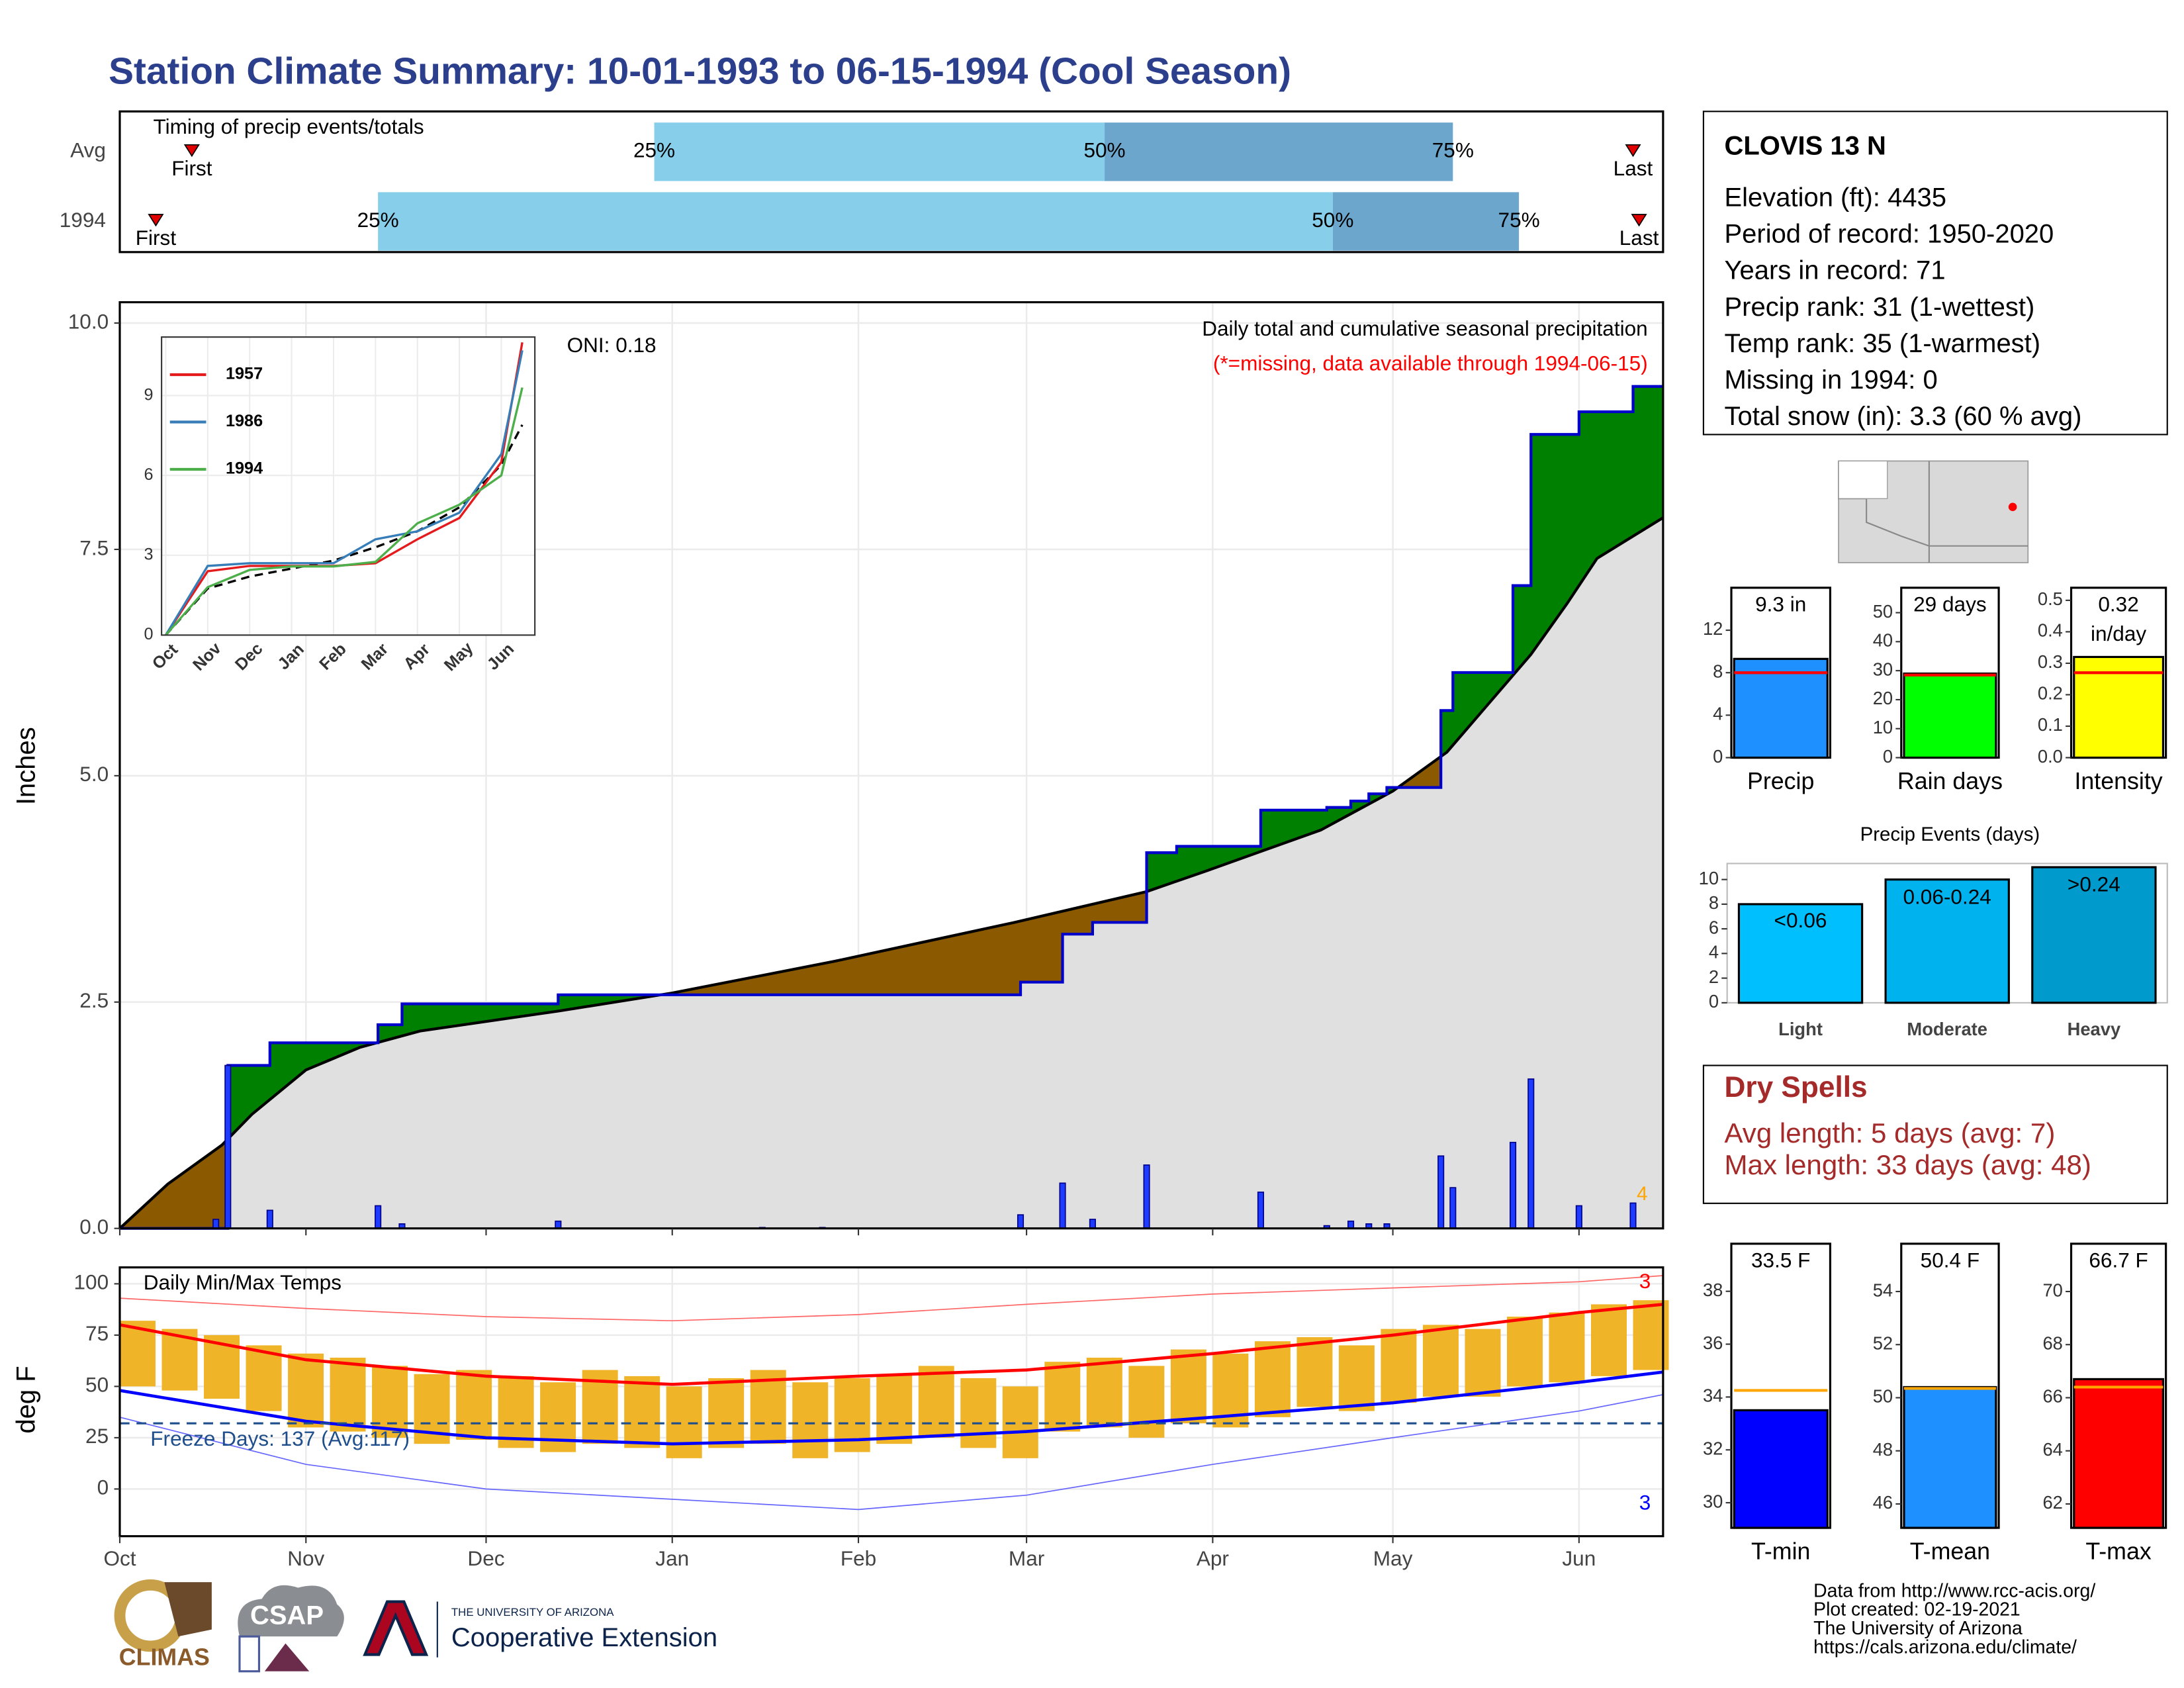  I want to click on station-line: Total snow (in): 3.3 (60 % avg), so click(1903, 416).